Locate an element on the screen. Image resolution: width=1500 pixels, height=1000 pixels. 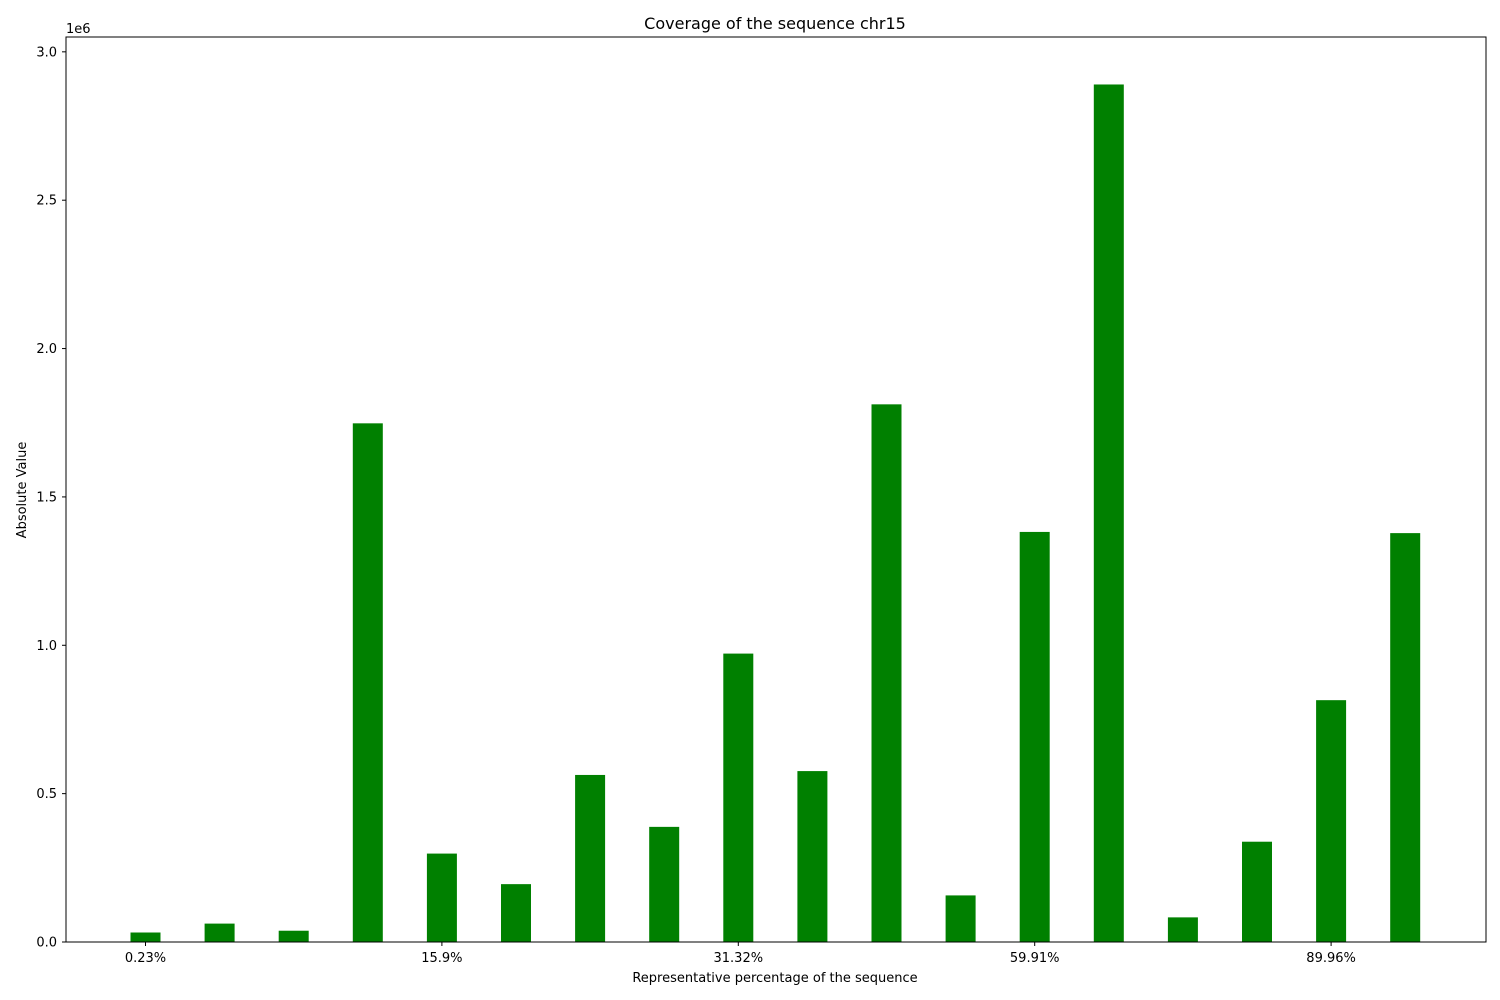
x-axis-ticks: 0.23% 15.9% 31.32% 59.91% 89.96% is located at coordinates (740, 954).